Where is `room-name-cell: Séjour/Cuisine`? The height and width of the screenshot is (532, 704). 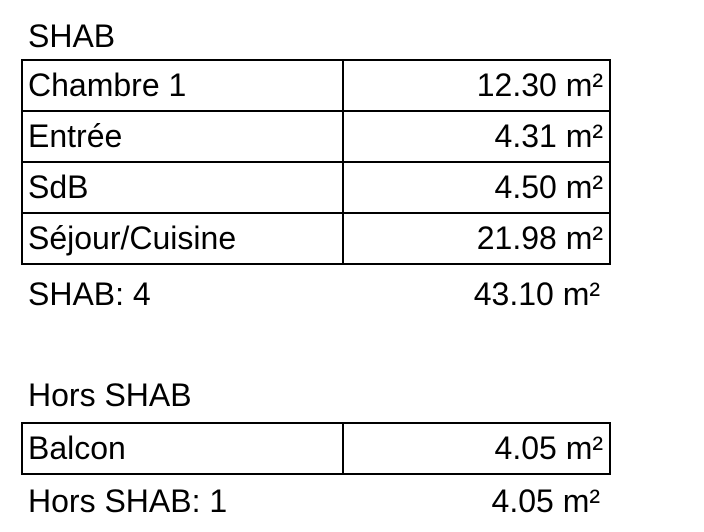
room-name-cell: Séjour/Cuisine is located at coordinates (132, 238).